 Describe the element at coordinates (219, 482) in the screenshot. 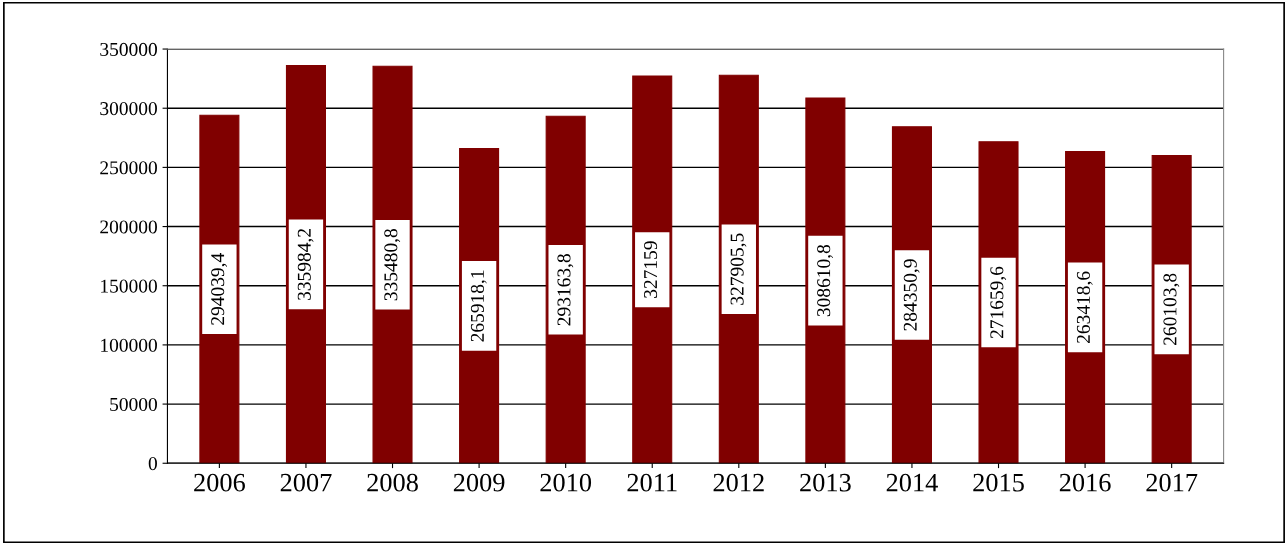

I see `x-tick-label: 2006` at that location.